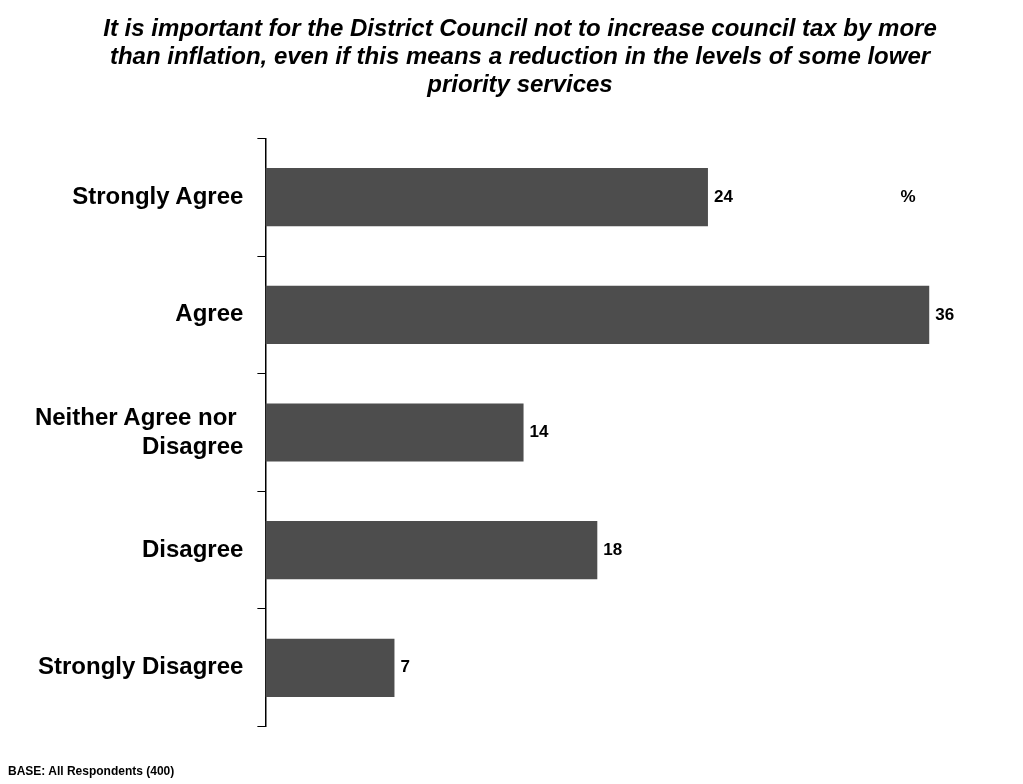 The width and height of the screenshot is (1023, 784). I want to click on y-tick-label: Neither Agree nor Disagree, so click(139, 430).